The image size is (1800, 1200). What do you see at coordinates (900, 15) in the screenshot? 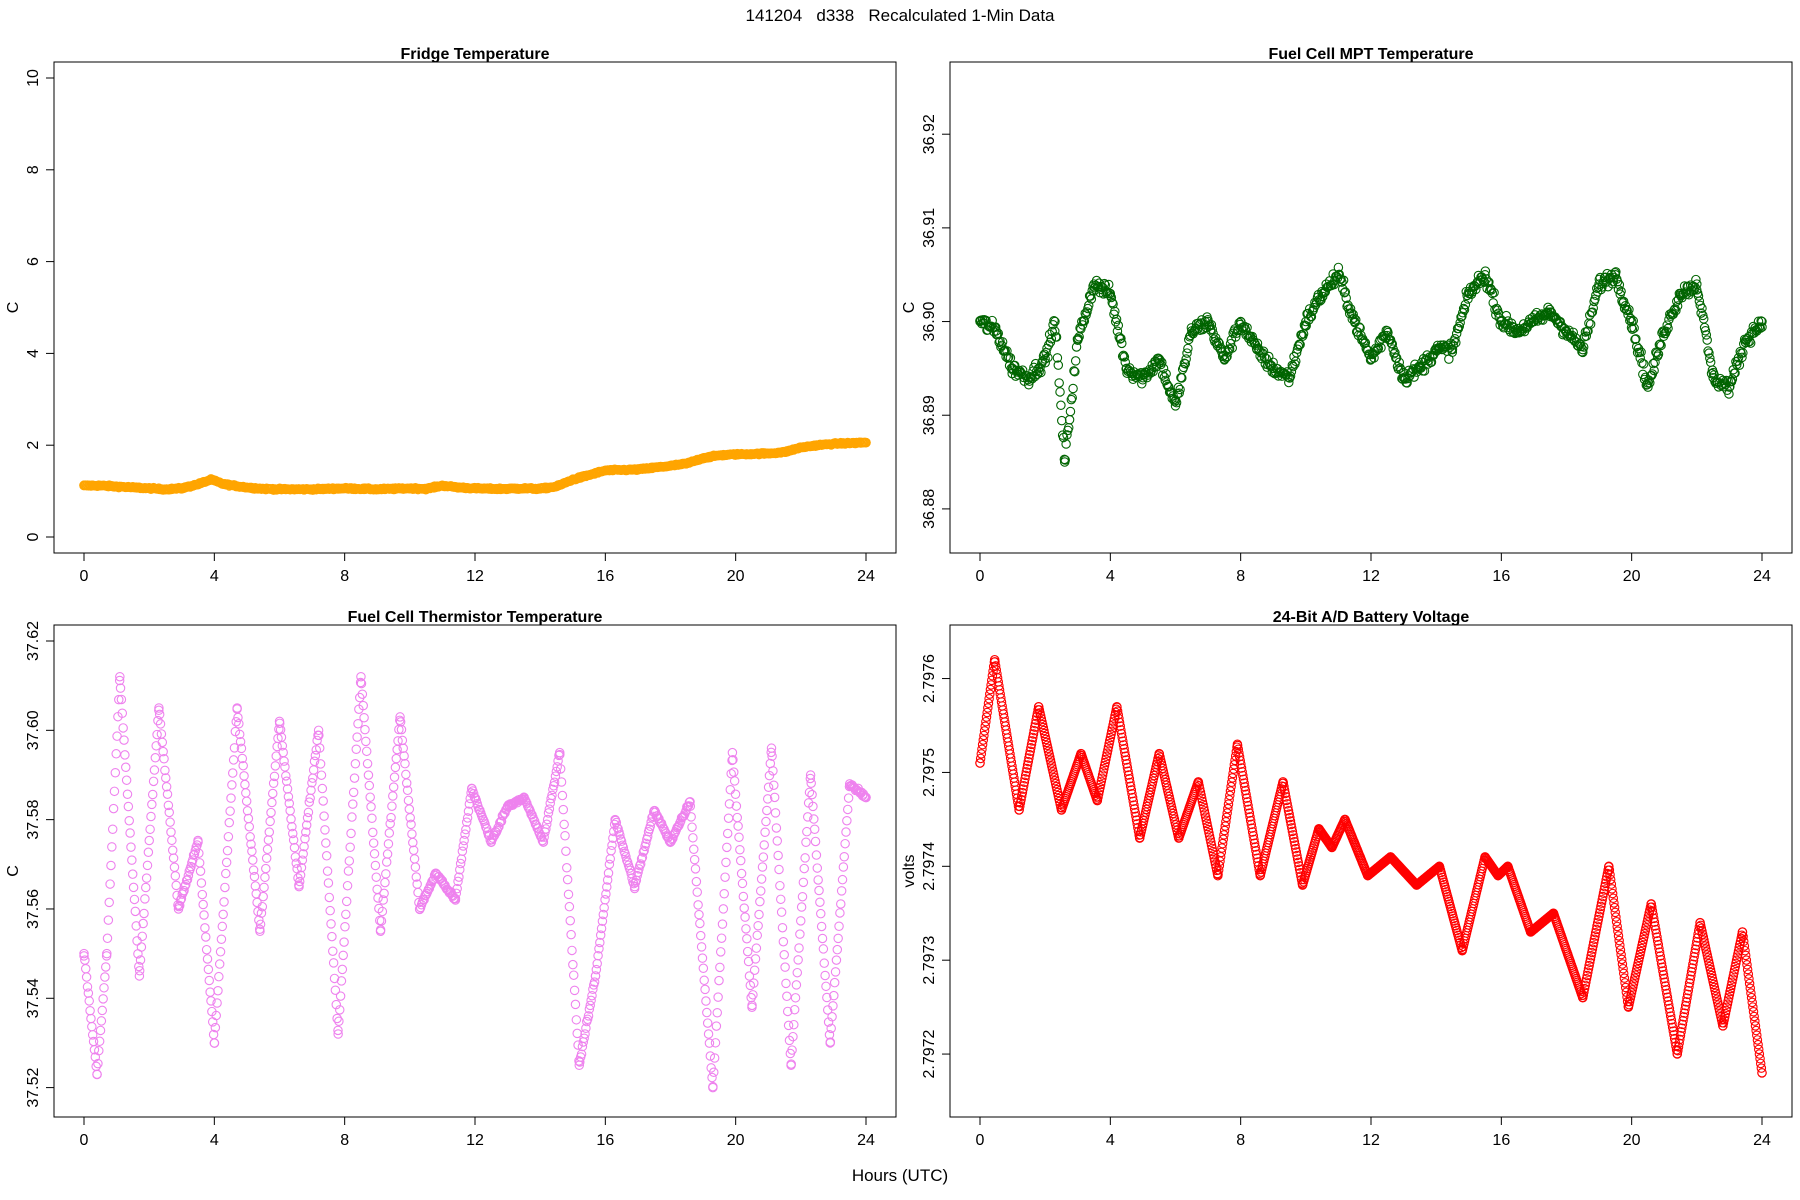
I see `figure-title: 141204 d338 Recalculated 1-Min Data` at bounding box center [900, 15].